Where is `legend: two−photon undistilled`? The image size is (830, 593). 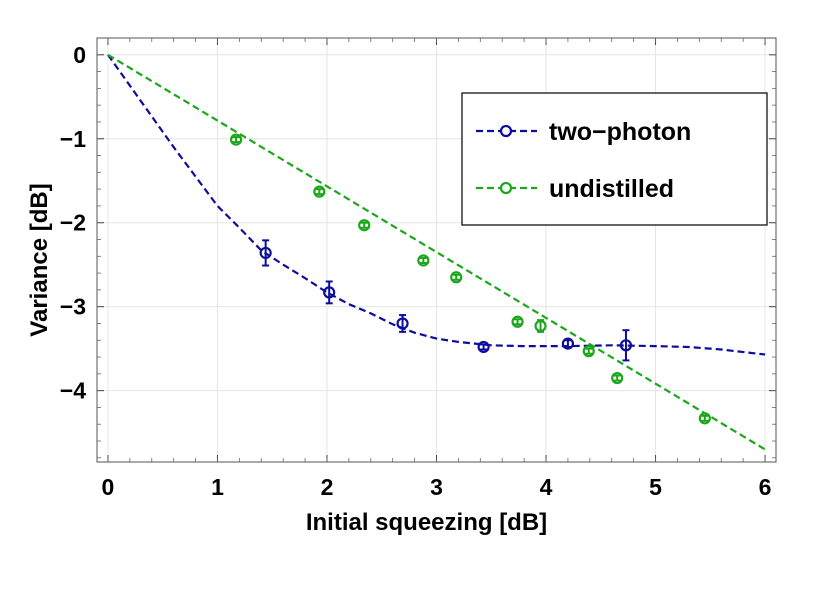 legend: two−photon undistilled is located at coordinates (614, 159).